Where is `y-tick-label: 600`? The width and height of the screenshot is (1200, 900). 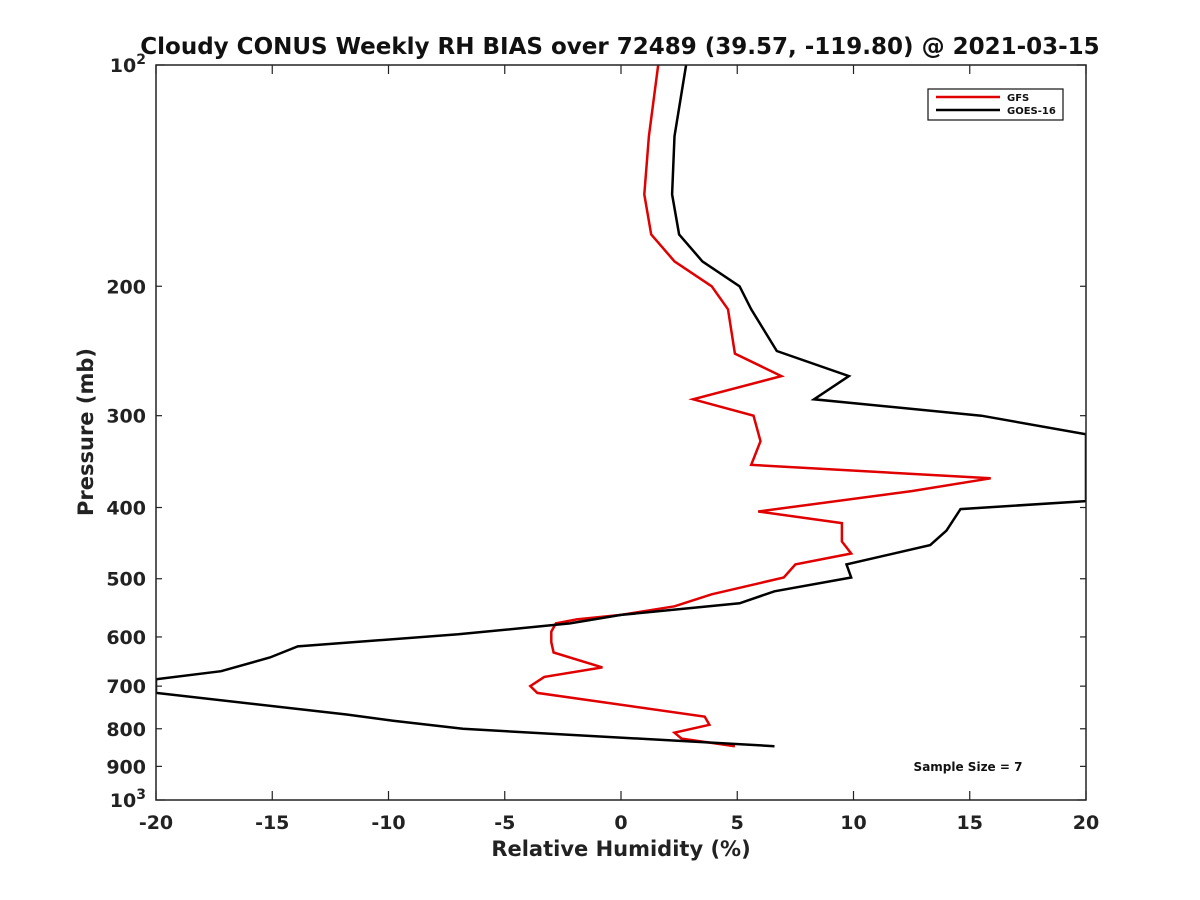 y-tick-label: 600 is located at coordinates (126, 638).